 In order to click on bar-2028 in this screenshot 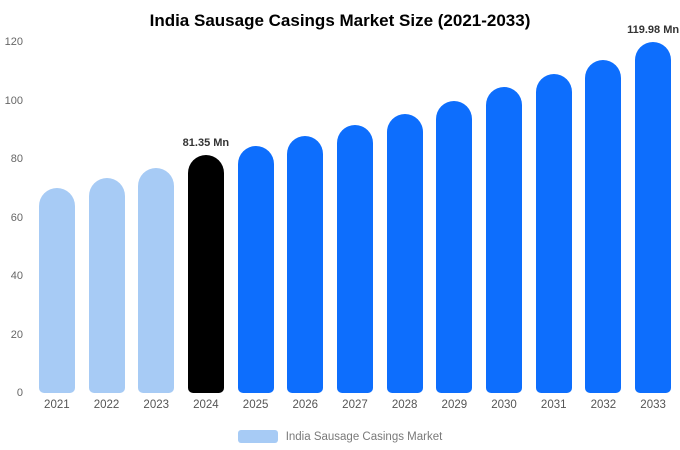, I will do `click(404, 253)`.